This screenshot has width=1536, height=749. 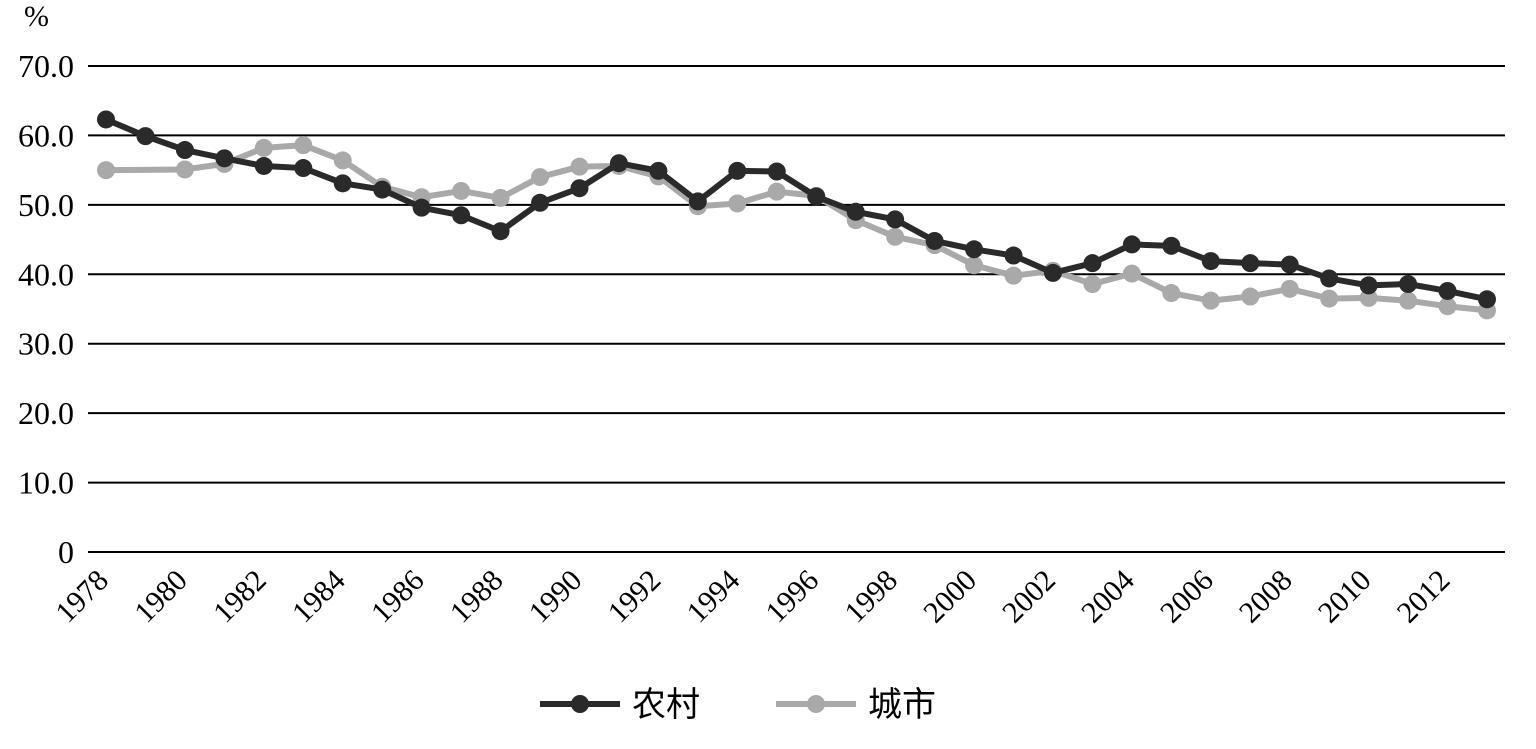 What do you see at coordinates (82, 597) in the screenshot?
I see `x-tick-label: 1978` at bounding box center [82, 597].